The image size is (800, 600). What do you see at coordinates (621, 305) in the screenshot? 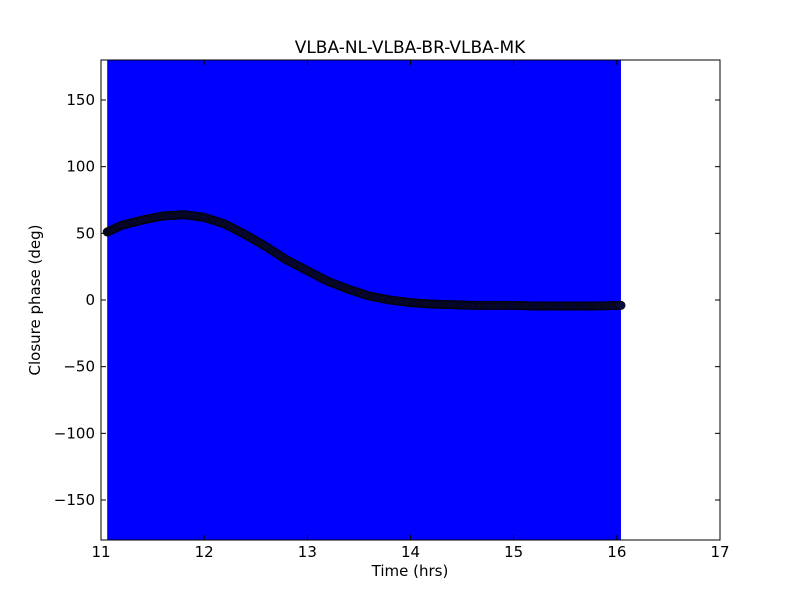
I see `data-point` at bounding box center [621, 305].